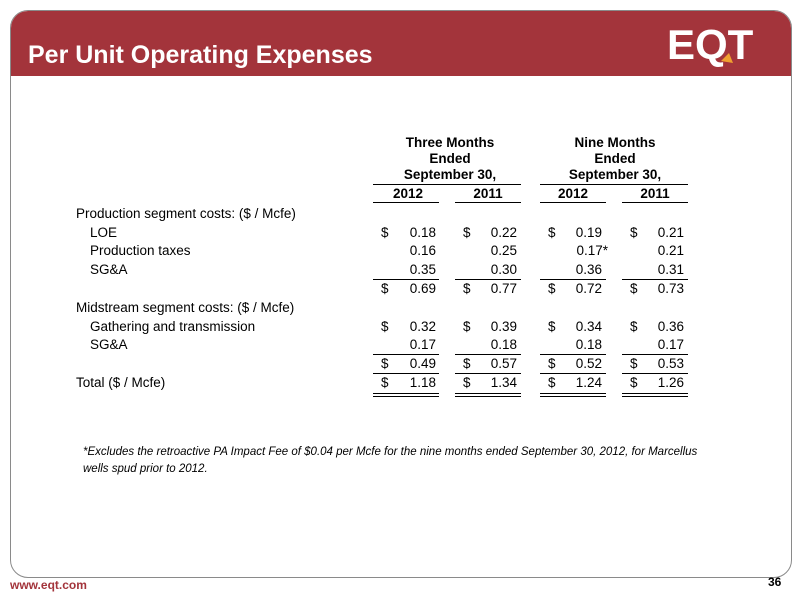 The height and width of the screenshot is (600, 800). What do you see at coordinates (109, 344) in the screenshot?
I see `row-label-midstream-sga: SG&A` at bounding box center [109, 344].